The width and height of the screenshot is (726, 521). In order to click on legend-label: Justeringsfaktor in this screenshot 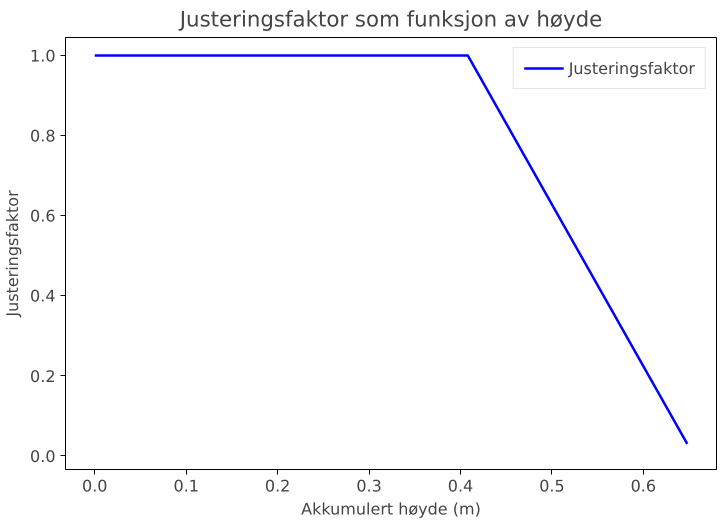, I will do `click(631, 68)`.